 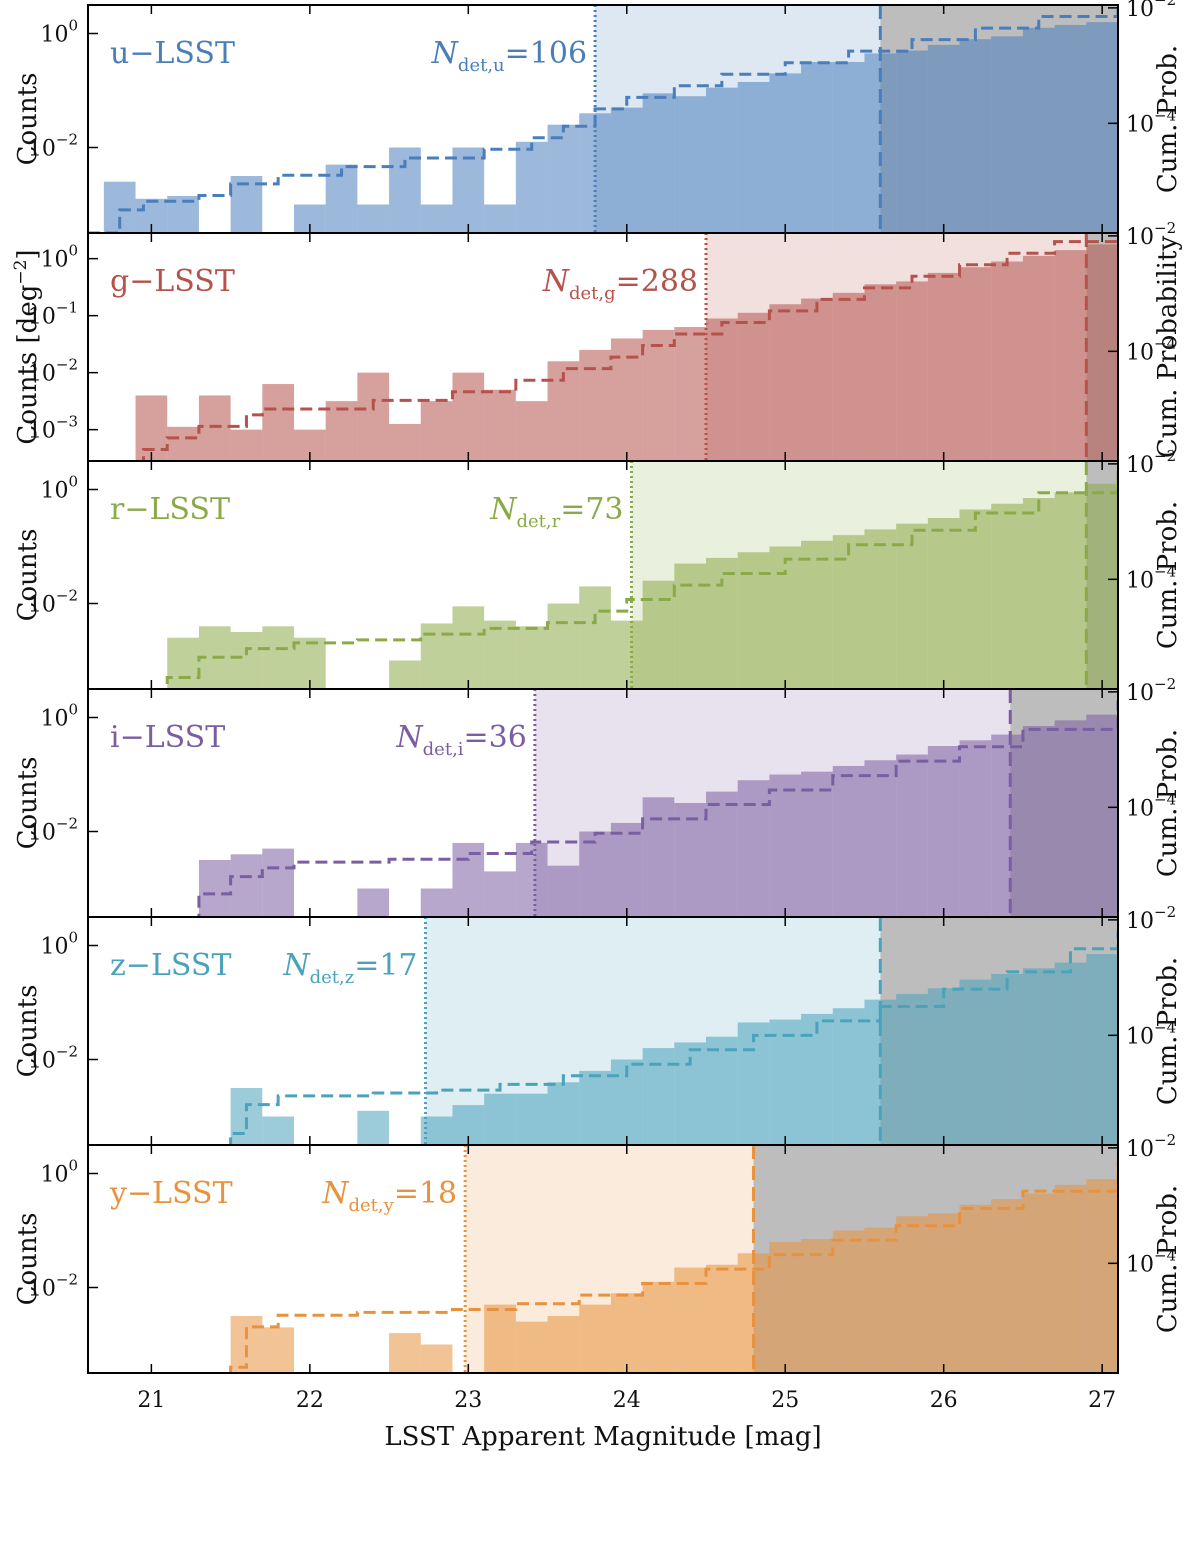 I want to click on y-axis-title: Counts [deg−2], so click(x=27, y=346).